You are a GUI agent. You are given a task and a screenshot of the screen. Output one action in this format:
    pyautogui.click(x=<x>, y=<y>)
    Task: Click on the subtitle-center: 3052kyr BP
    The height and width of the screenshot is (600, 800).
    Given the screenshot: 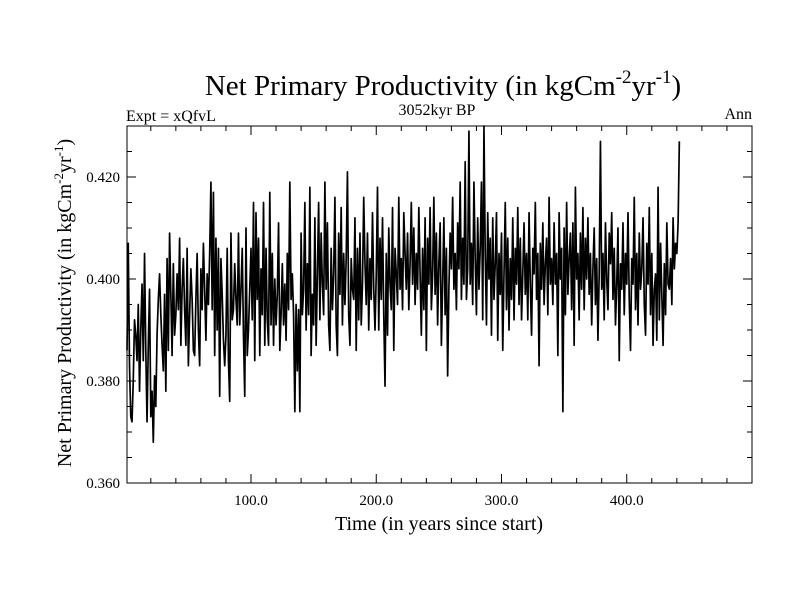 What is the action you would take?
    pyautogui.click(x=437, y=110)
    